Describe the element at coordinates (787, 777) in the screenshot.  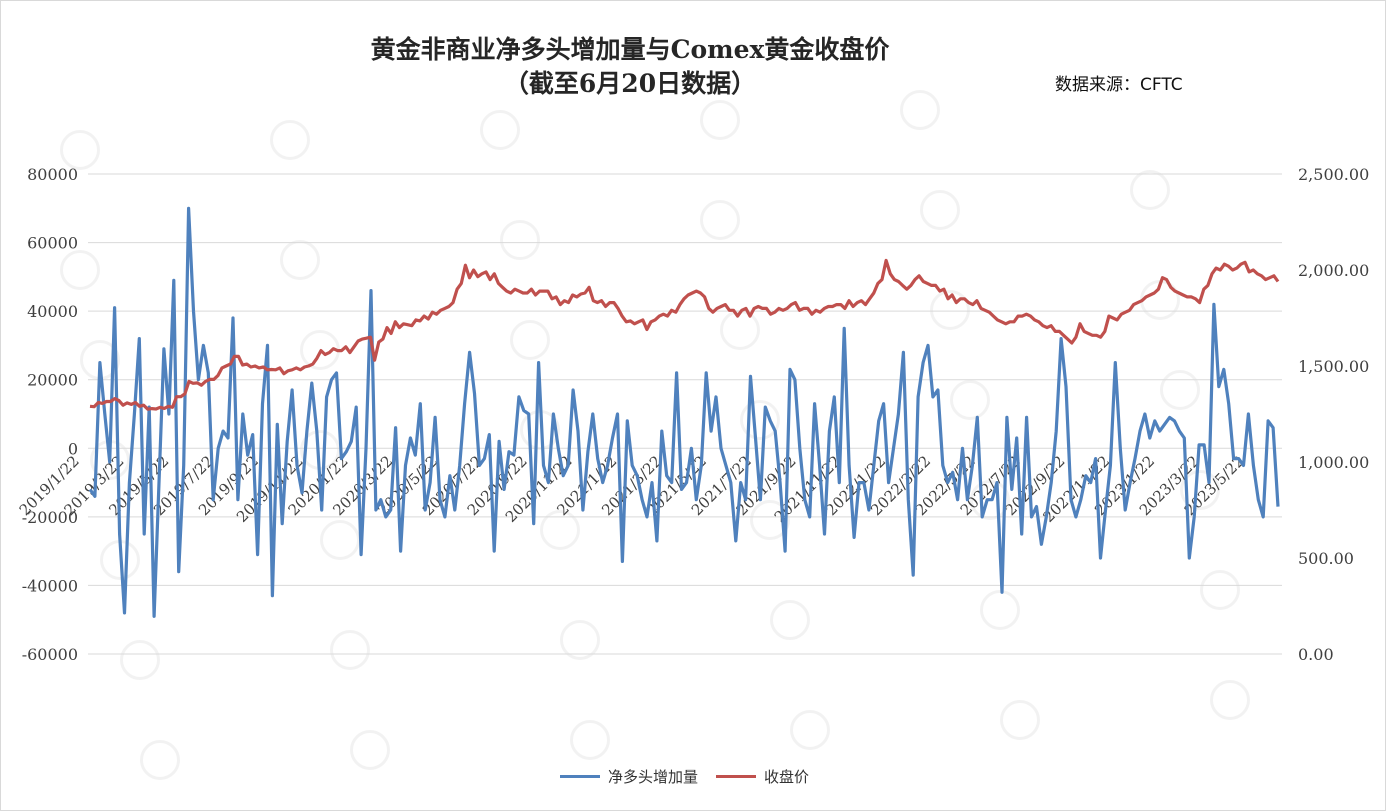
I see `legend-label-close-price: 收盘价` at that location.